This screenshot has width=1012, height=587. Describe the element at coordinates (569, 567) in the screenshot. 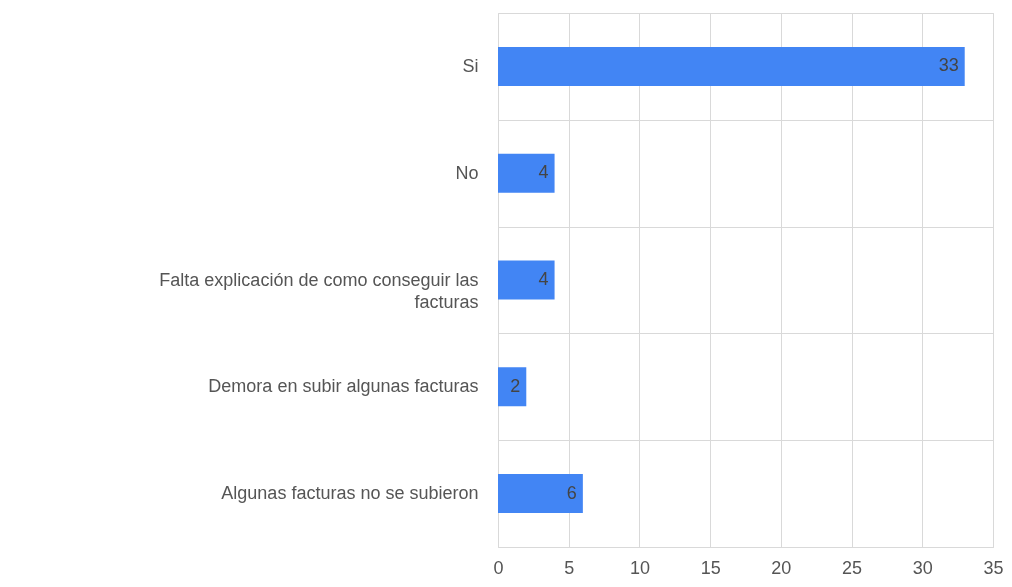

I see `x-tick-label: 5` at that location.